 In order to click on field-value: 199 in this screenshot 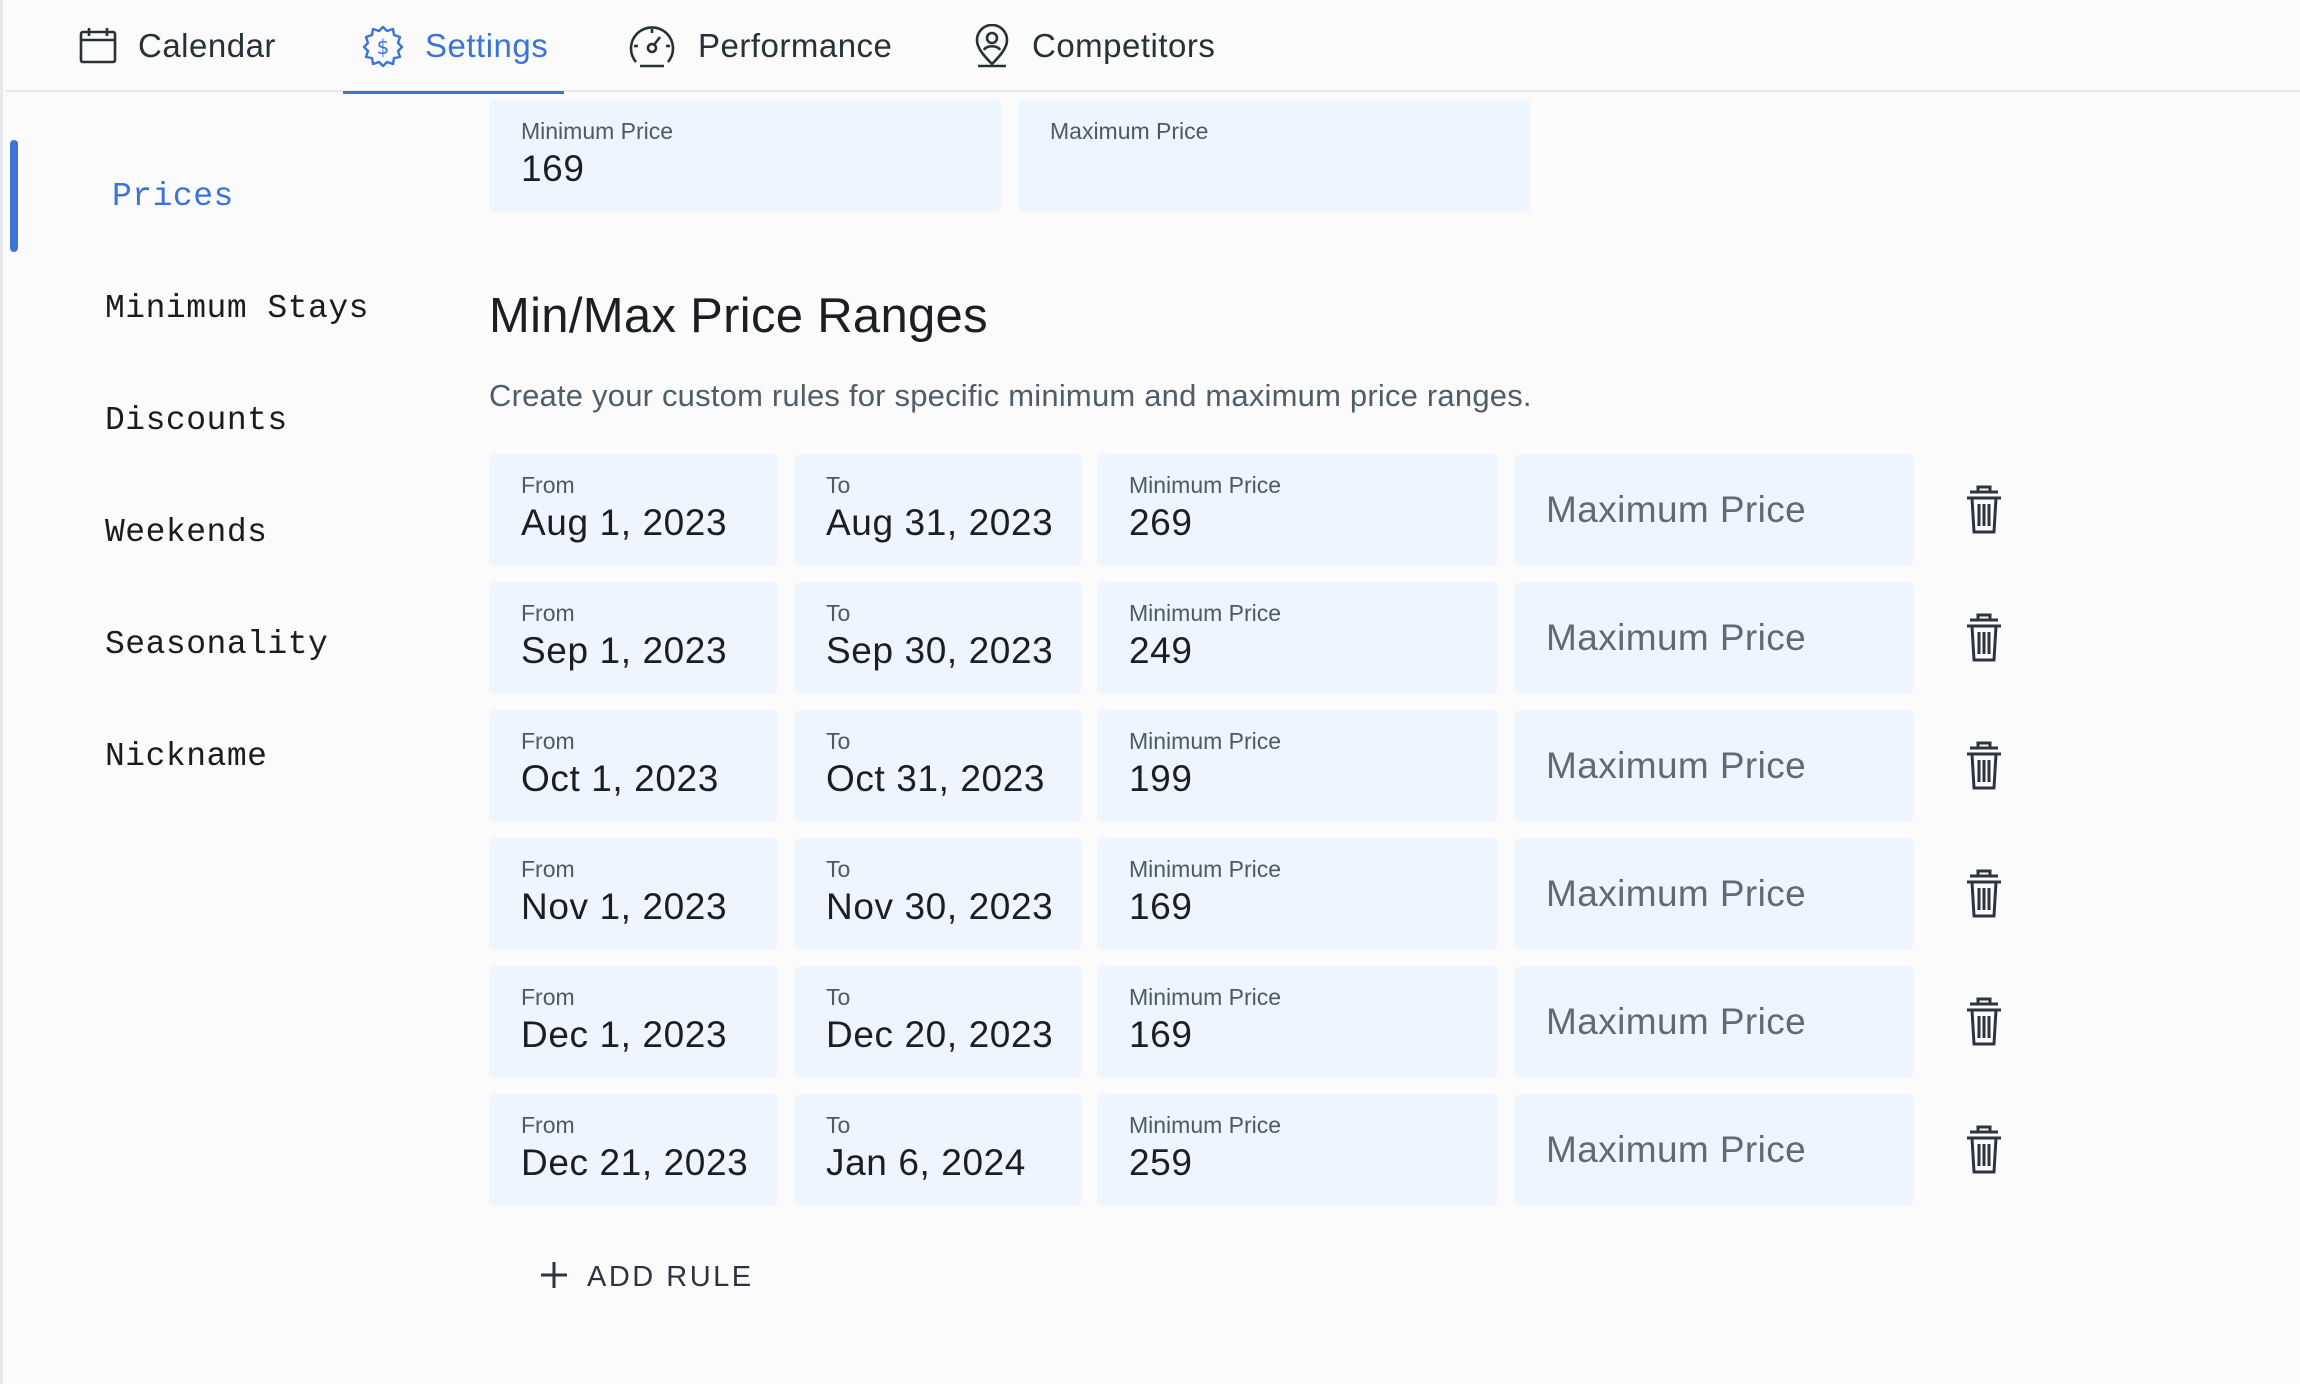, I will do `click(1161, 778)`.